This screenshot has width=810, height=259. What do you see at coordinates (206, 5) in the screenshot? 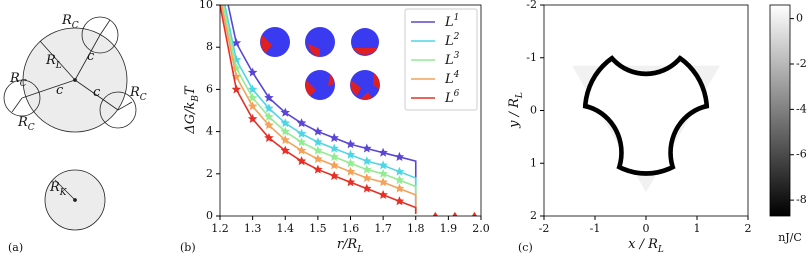
I see `y-tick-label: 10` at bounding box center [206, 5].